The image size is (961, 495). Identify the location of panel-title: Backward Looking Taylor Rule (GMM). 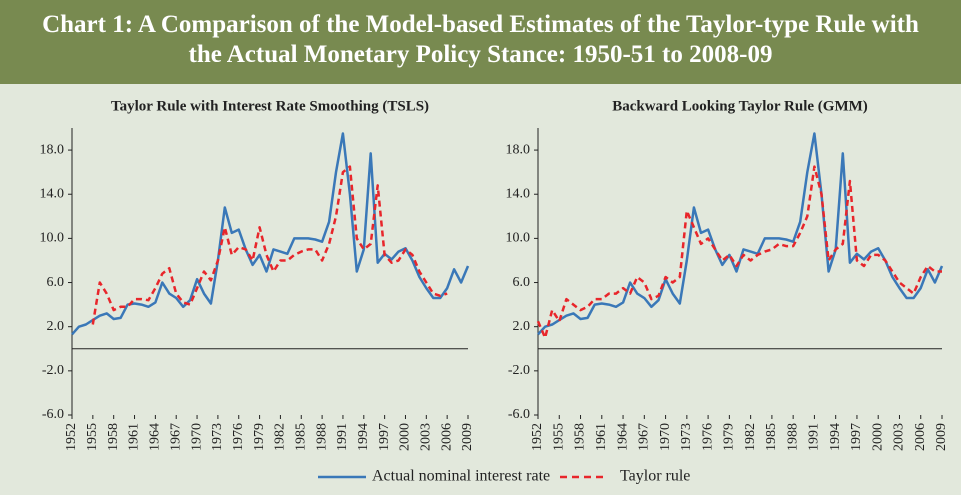
(740, 106).